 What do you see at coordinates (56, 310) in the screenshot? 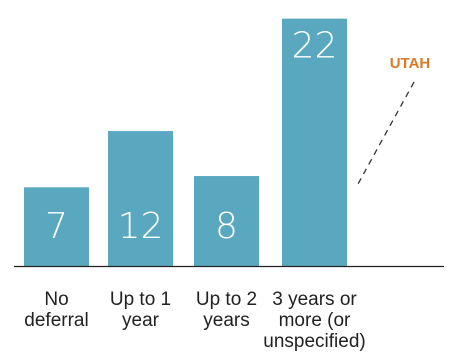
I see `category-label-1: No deferral` at bounding box center [56, 310].